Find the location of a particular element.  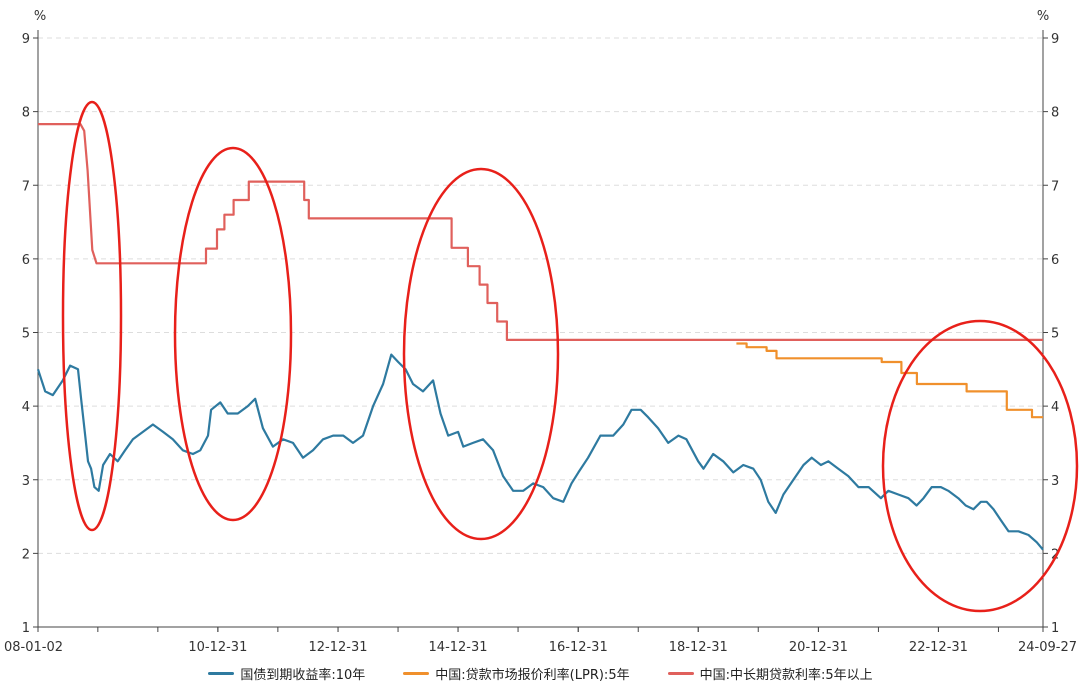

legend-swatch-lpr-5y is located at coordinates (416, 673).